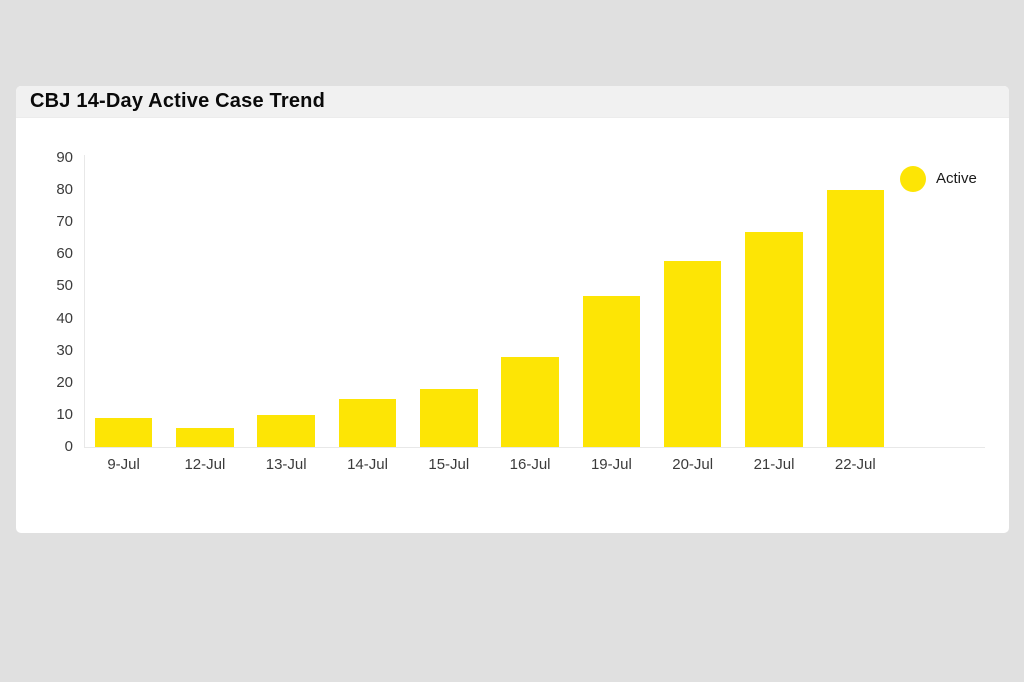  What do you see at coordinates (534, 447) in the screenshot?
I see `x-axis-line` at bounding box center [534, 447].